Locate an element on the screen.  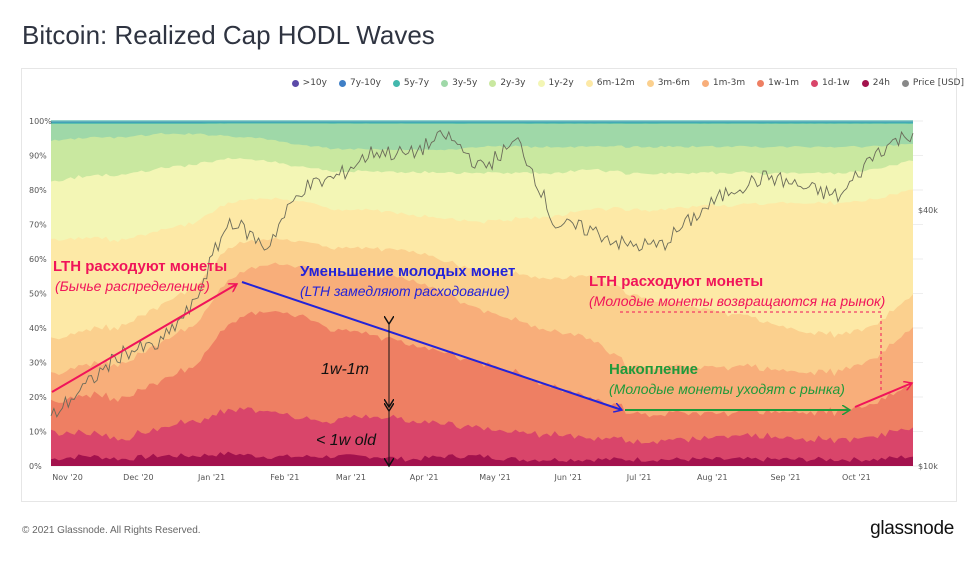
y-tick-label: 50% is located at coordinates (38, 294).